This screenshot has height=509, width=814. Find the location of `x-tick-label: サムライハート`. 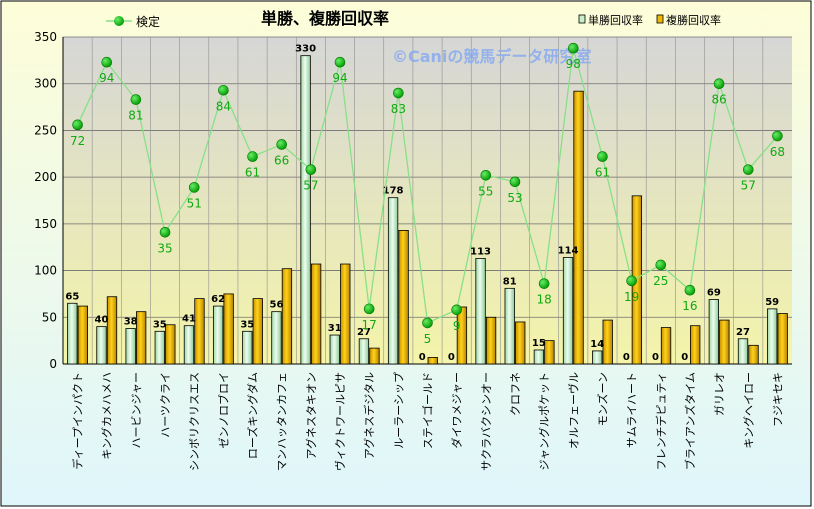

x-tick-label: サムライハート is located at coordinates (632, 410).